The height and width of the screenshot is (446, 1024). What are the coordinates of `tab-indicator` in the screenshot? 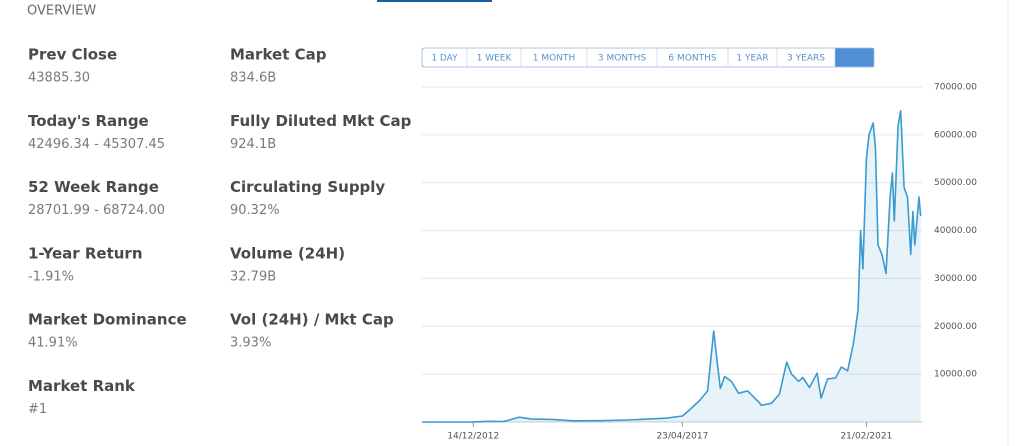 It's located at (434, 1).